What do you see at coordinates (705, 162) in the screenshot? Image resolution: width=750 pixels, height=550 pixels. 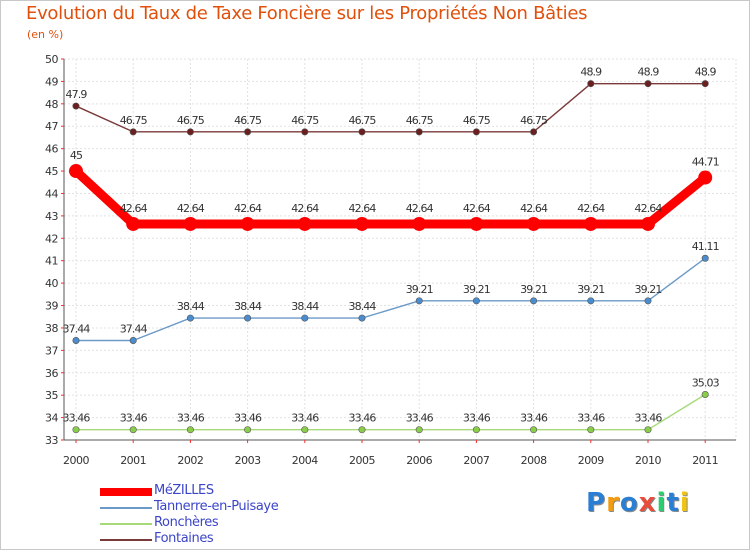 I see `data-label: 44.71` at bounding box center [705, 162].